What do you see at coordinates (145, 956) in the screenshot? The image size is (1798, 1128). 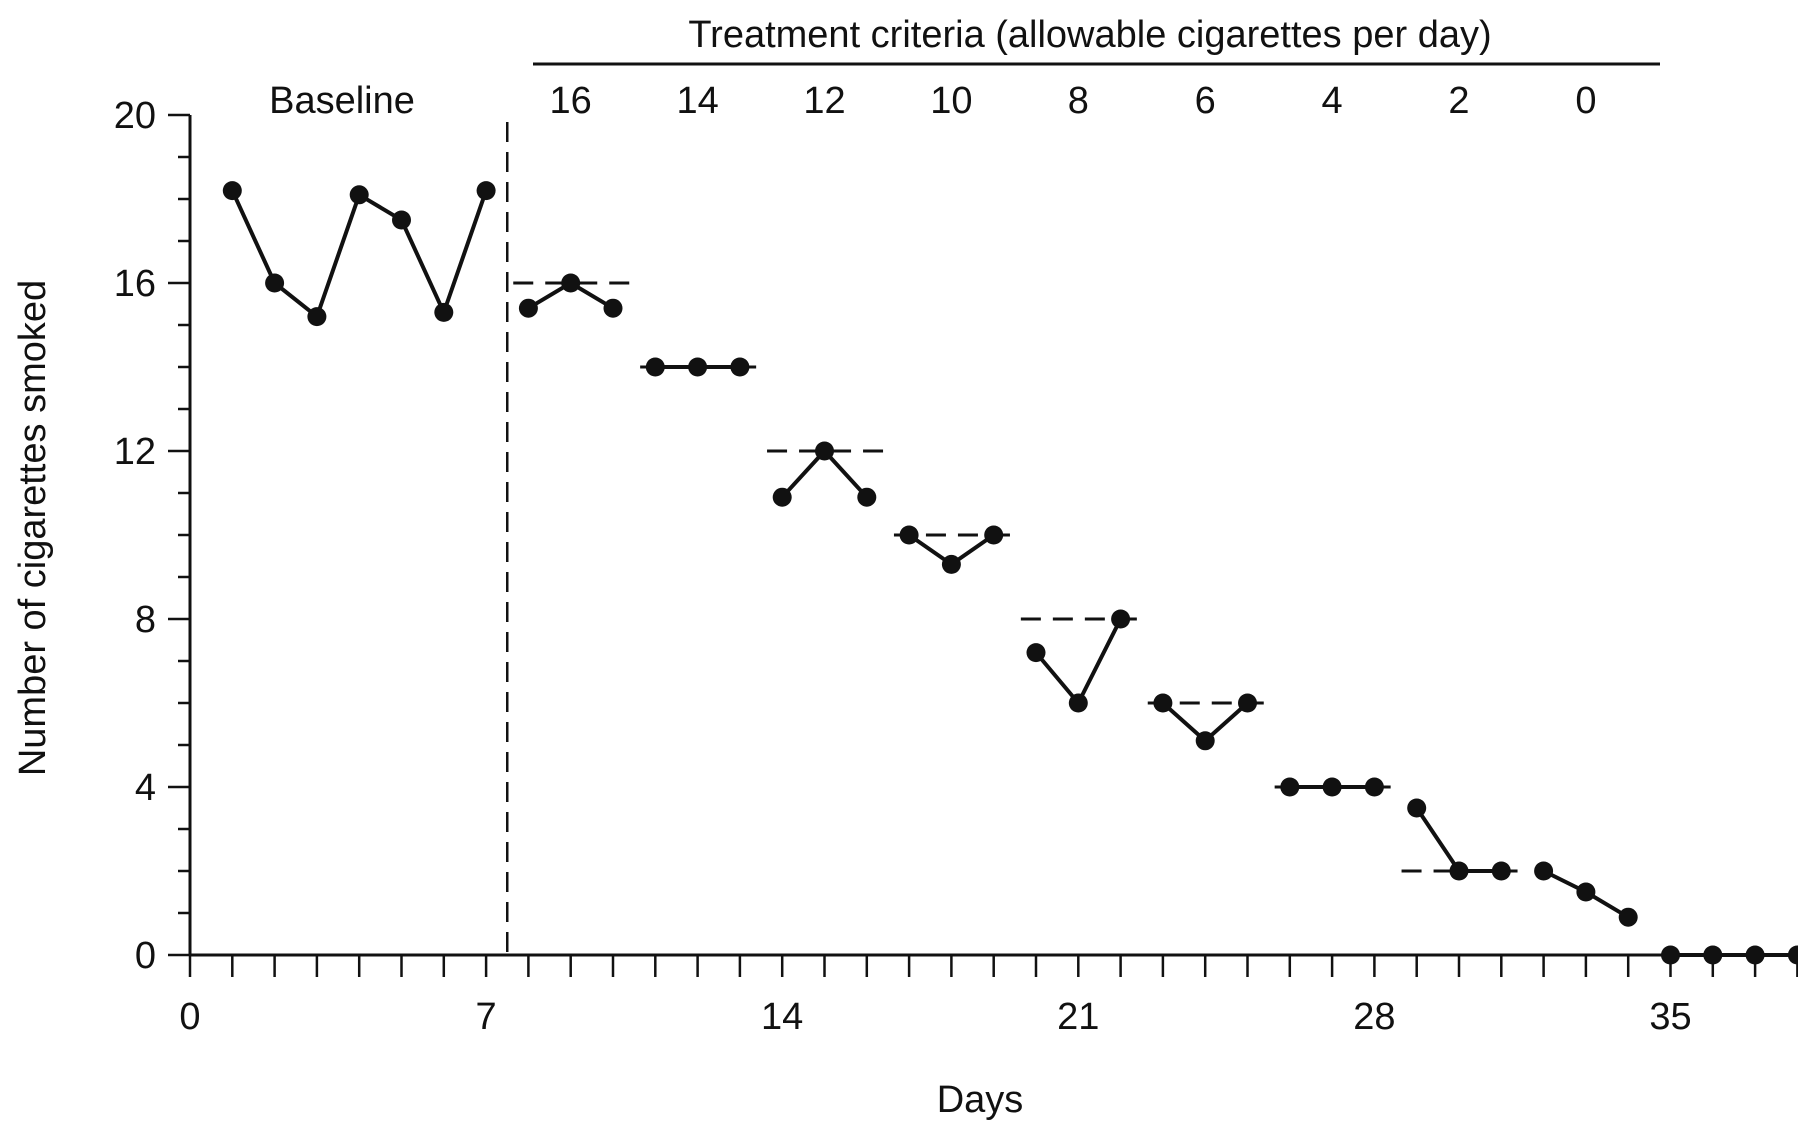 I see `y-tick-label: 0` at bounding box center [145, 956].